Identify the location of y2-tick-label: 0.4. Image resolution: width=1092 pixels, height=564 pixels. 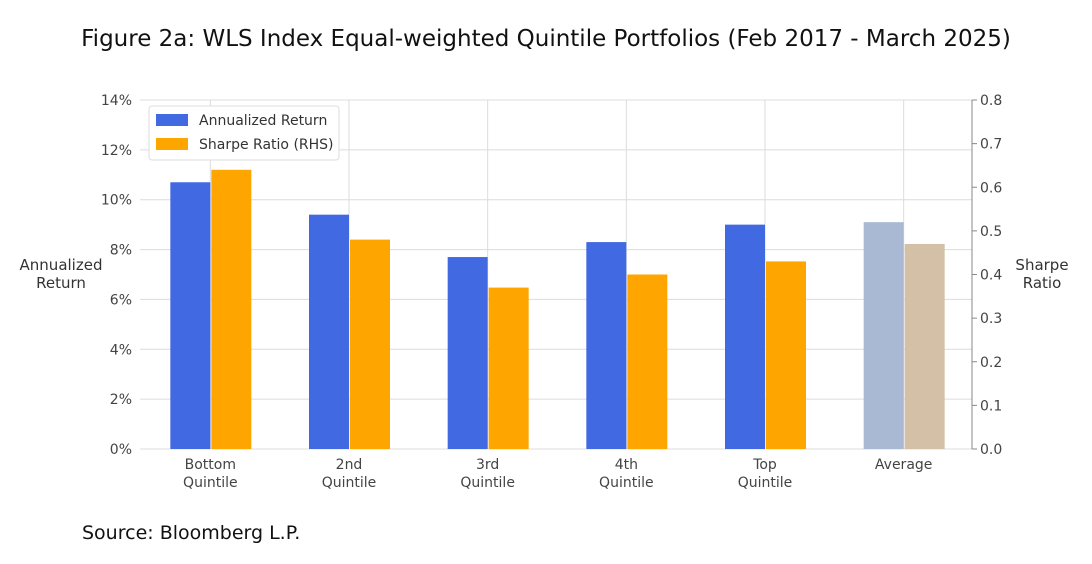
(991, 276).